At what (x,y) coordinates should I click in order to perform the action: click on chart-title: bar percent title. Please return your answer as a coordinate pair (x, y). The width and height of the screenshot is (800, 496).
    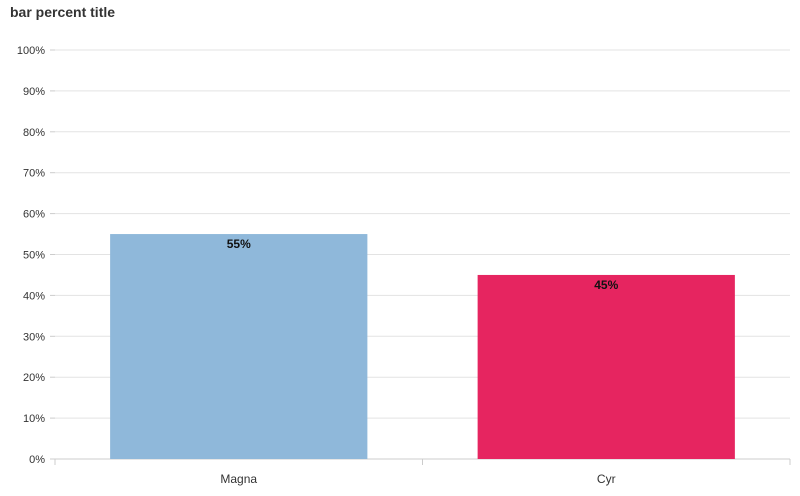
    Looking at the image, I should click on (63, 12).